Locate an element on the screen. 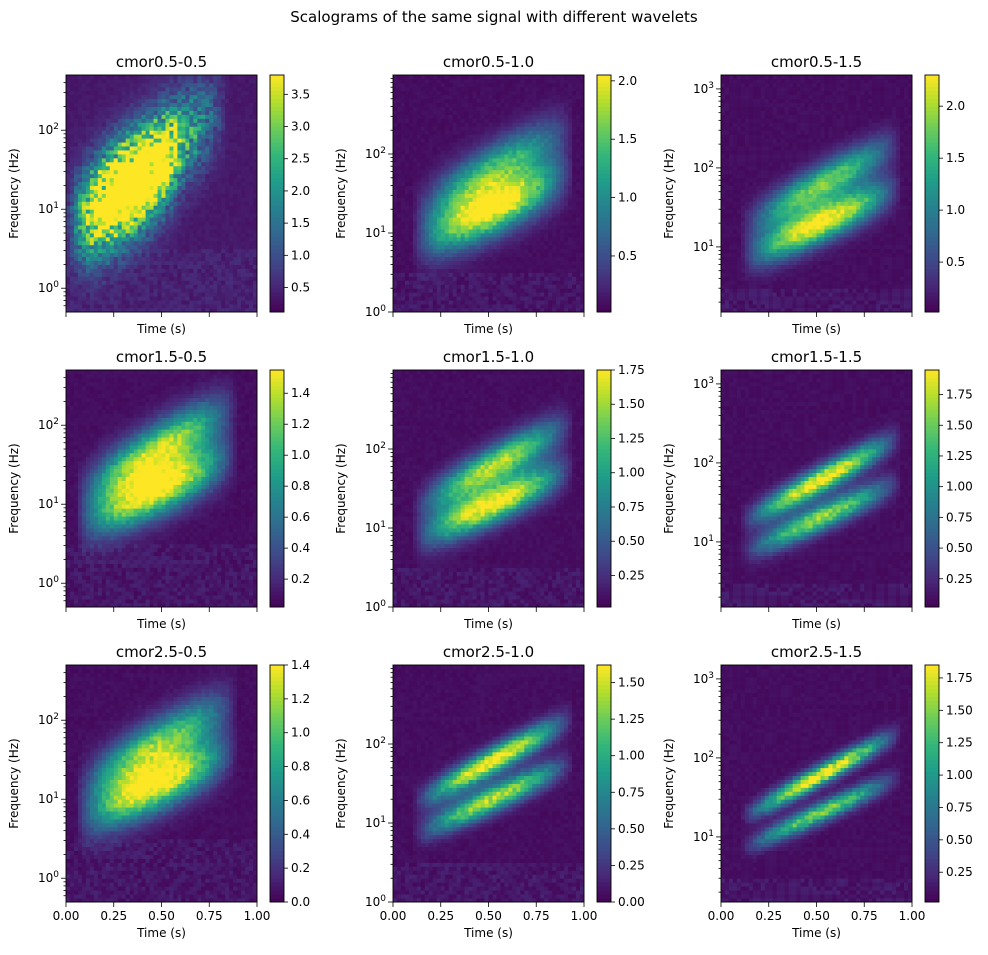 The width and height of the screenshot is (988, 955). subplot-title: cmor0.5-1.0 is located at coordinates (488, 62).